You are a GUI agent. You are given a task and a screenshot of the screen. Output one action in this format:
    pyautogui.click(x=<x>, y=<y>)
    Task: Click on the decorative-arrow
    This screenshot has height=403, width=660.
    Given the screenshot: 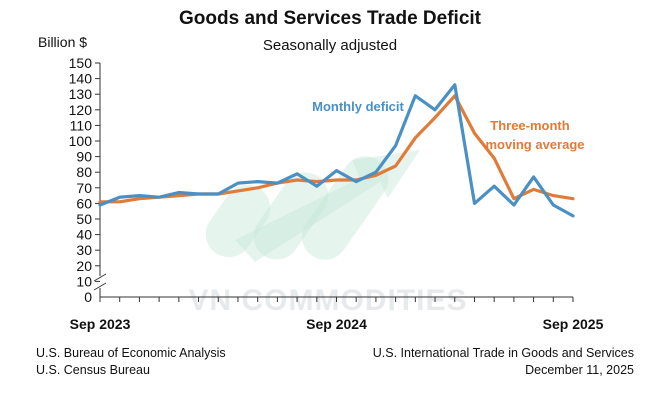 What is the action you would take?
    pyautogui.click(x=327, y=206)
    